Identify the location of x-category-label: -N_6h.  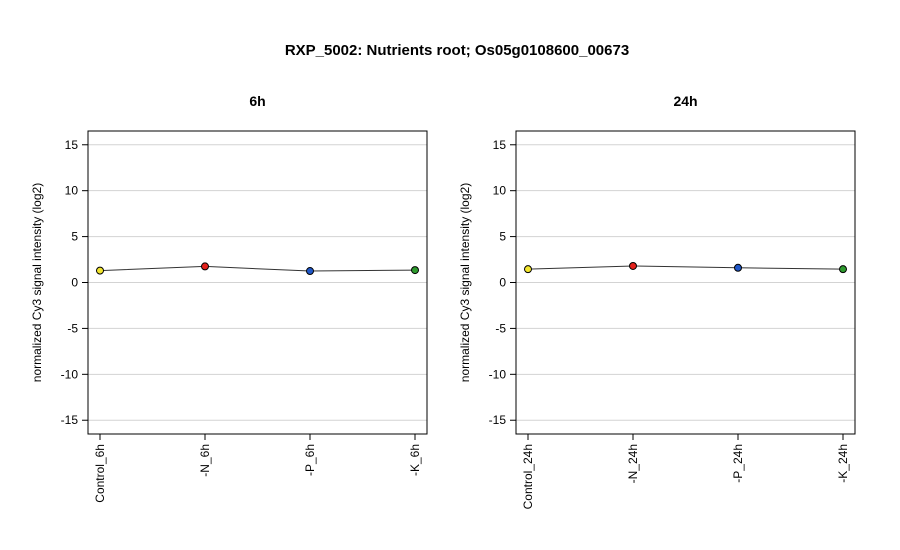
(205, 460).